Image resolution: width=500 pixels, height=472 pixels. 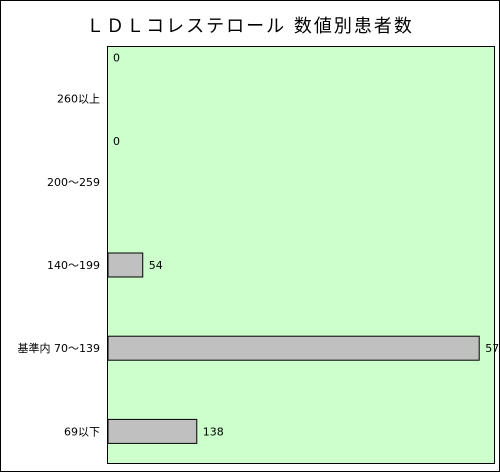 What do you see at coordinates (156, 265) in the screenshot?
I see `value-label: 54` at bounding box center [156, 265].